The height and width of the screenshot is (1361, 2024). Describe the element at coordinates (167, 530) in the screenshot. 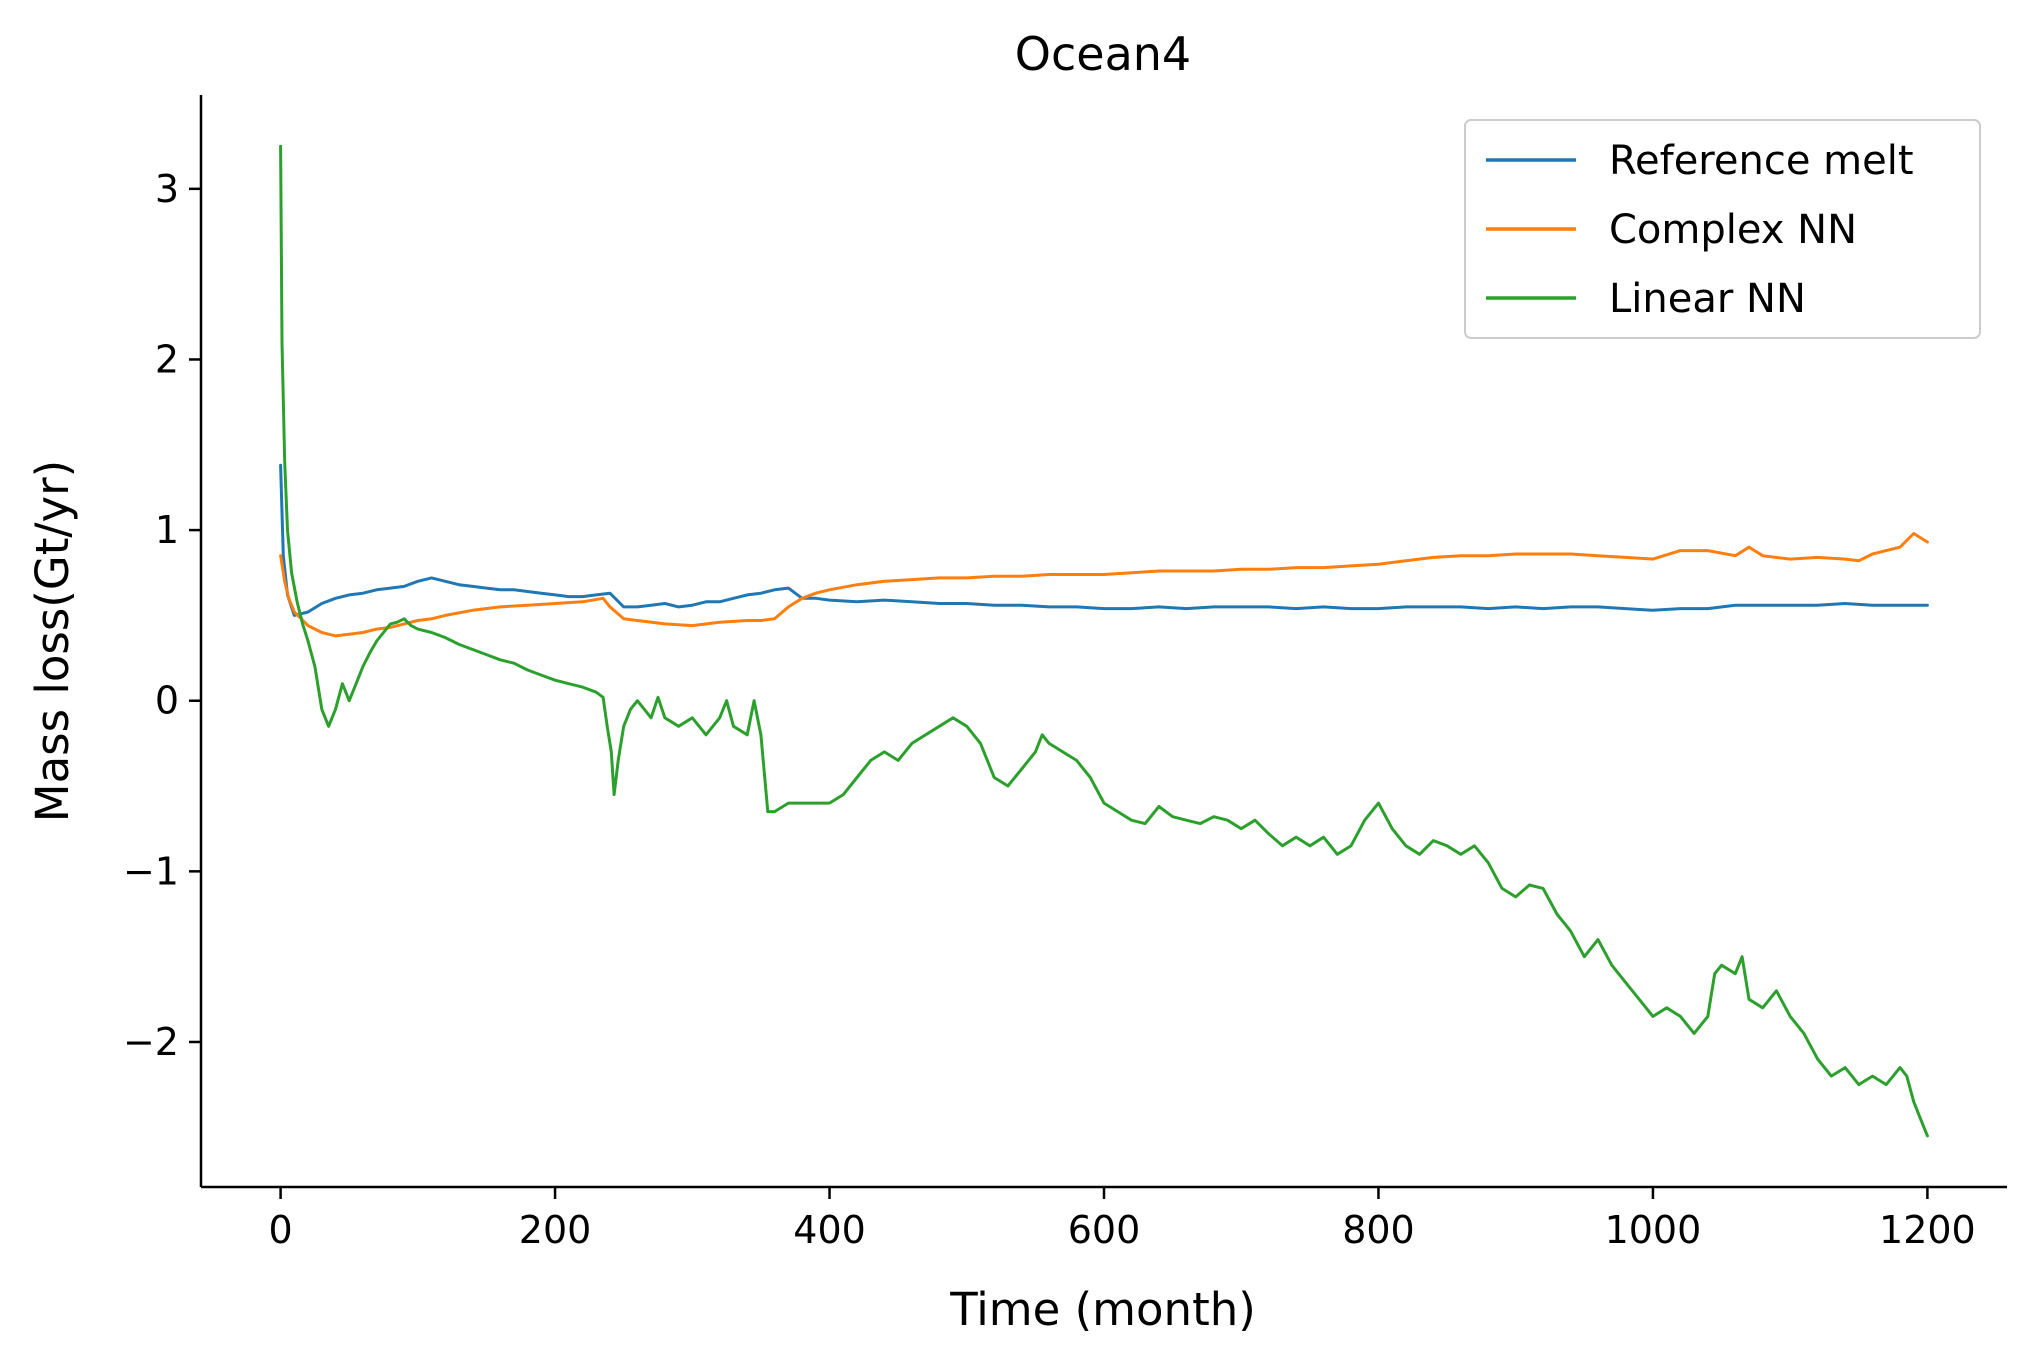

I see `y-tick-label: 1` at that location.